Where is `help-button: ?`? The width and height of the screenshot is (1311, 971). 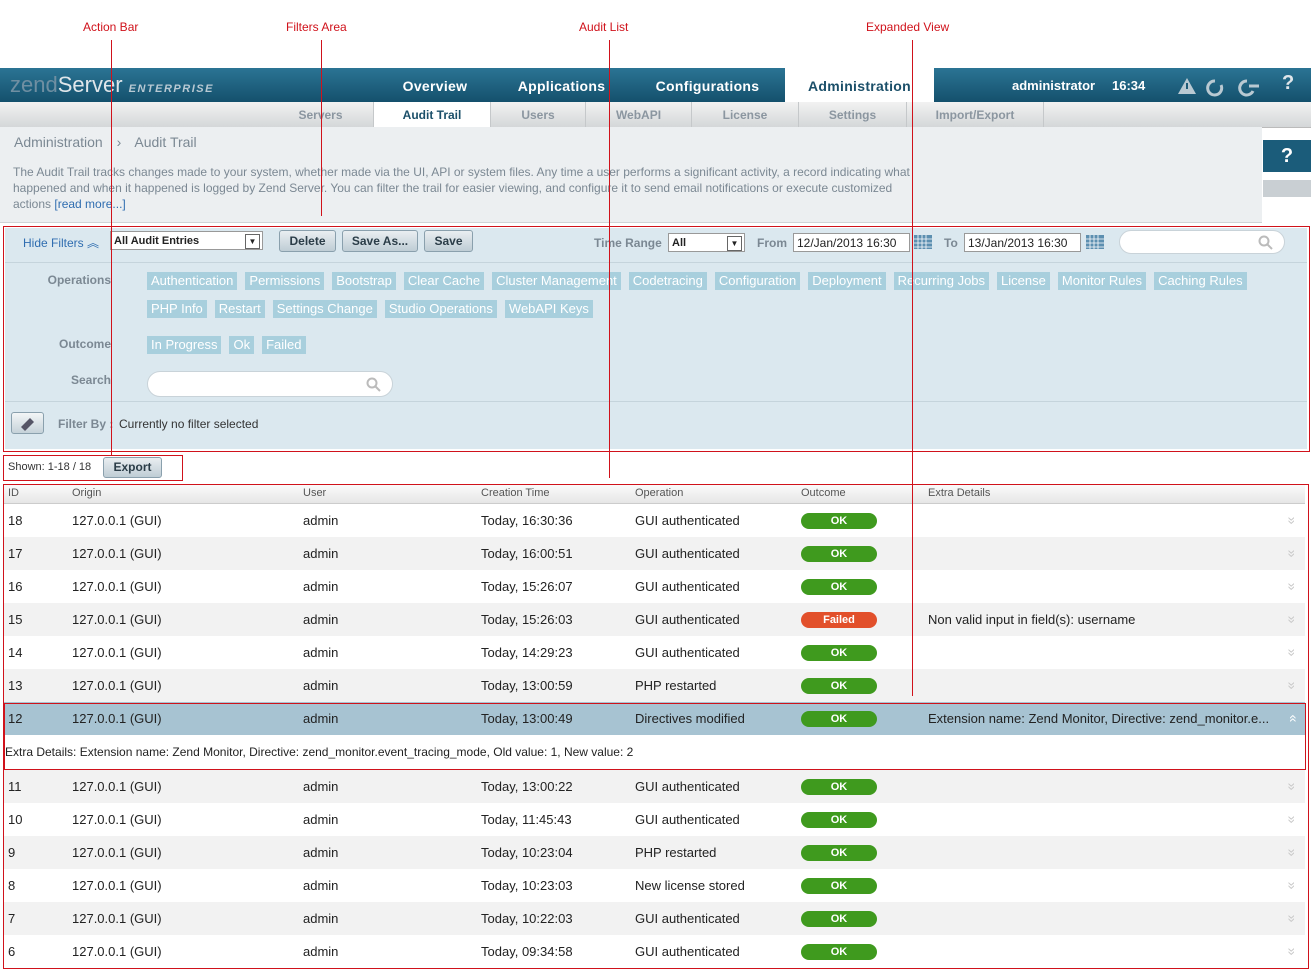
help-button: ? is located at coordinates (1288, 83).